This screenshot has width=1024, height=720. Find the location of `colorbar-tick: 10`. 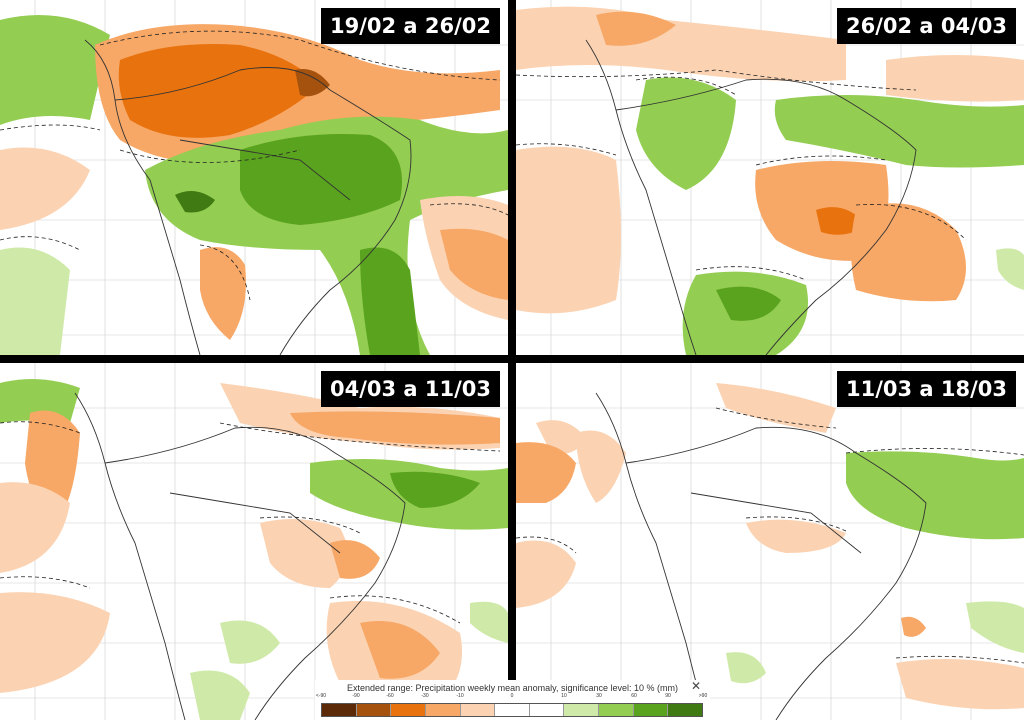

colorbar-tick: 10 is located at coordinates (564, 696).